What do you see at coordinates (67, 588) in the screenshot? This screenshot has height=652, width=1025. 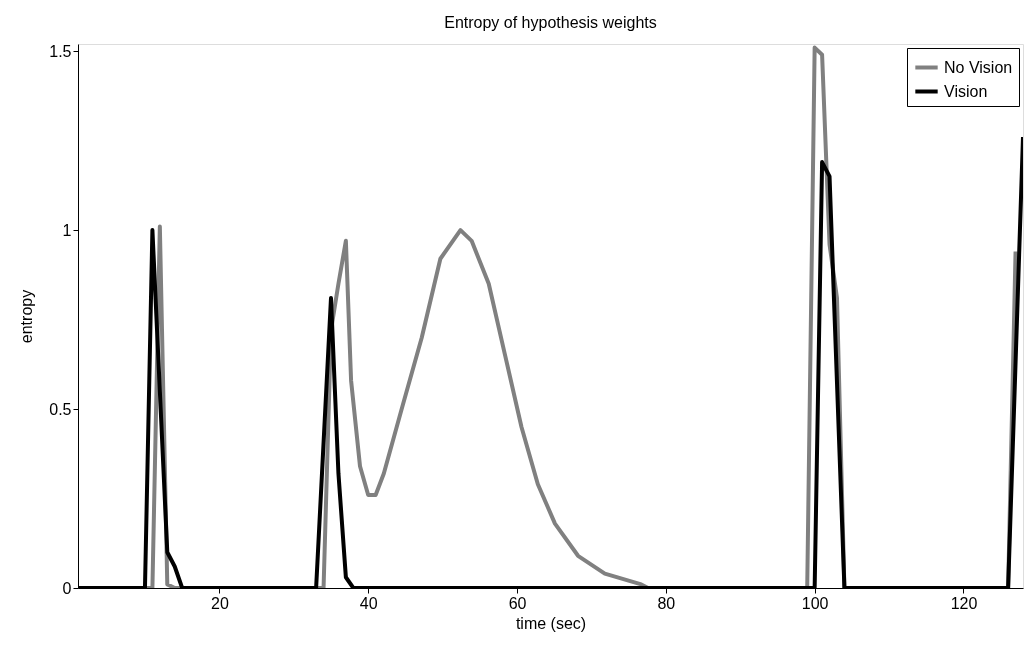 I see `y-tick-label: 0` at bounding box center [67, 588].